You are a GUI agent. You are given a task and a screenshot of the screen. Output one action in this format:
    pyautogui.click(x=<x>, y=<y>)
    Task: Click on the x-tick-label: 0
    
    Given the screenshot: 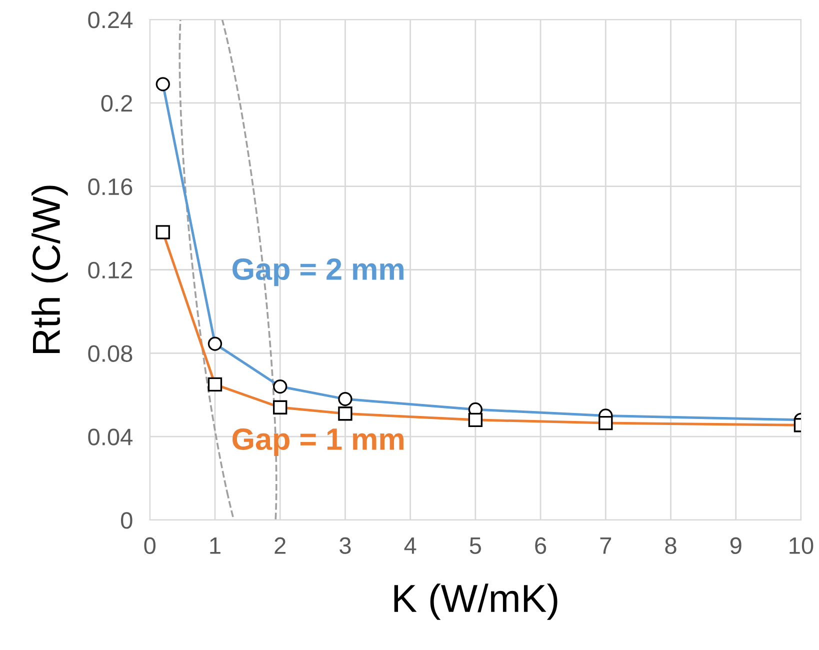 What is the action you would take?
    pyautogui.click(x=150, y=545)
    